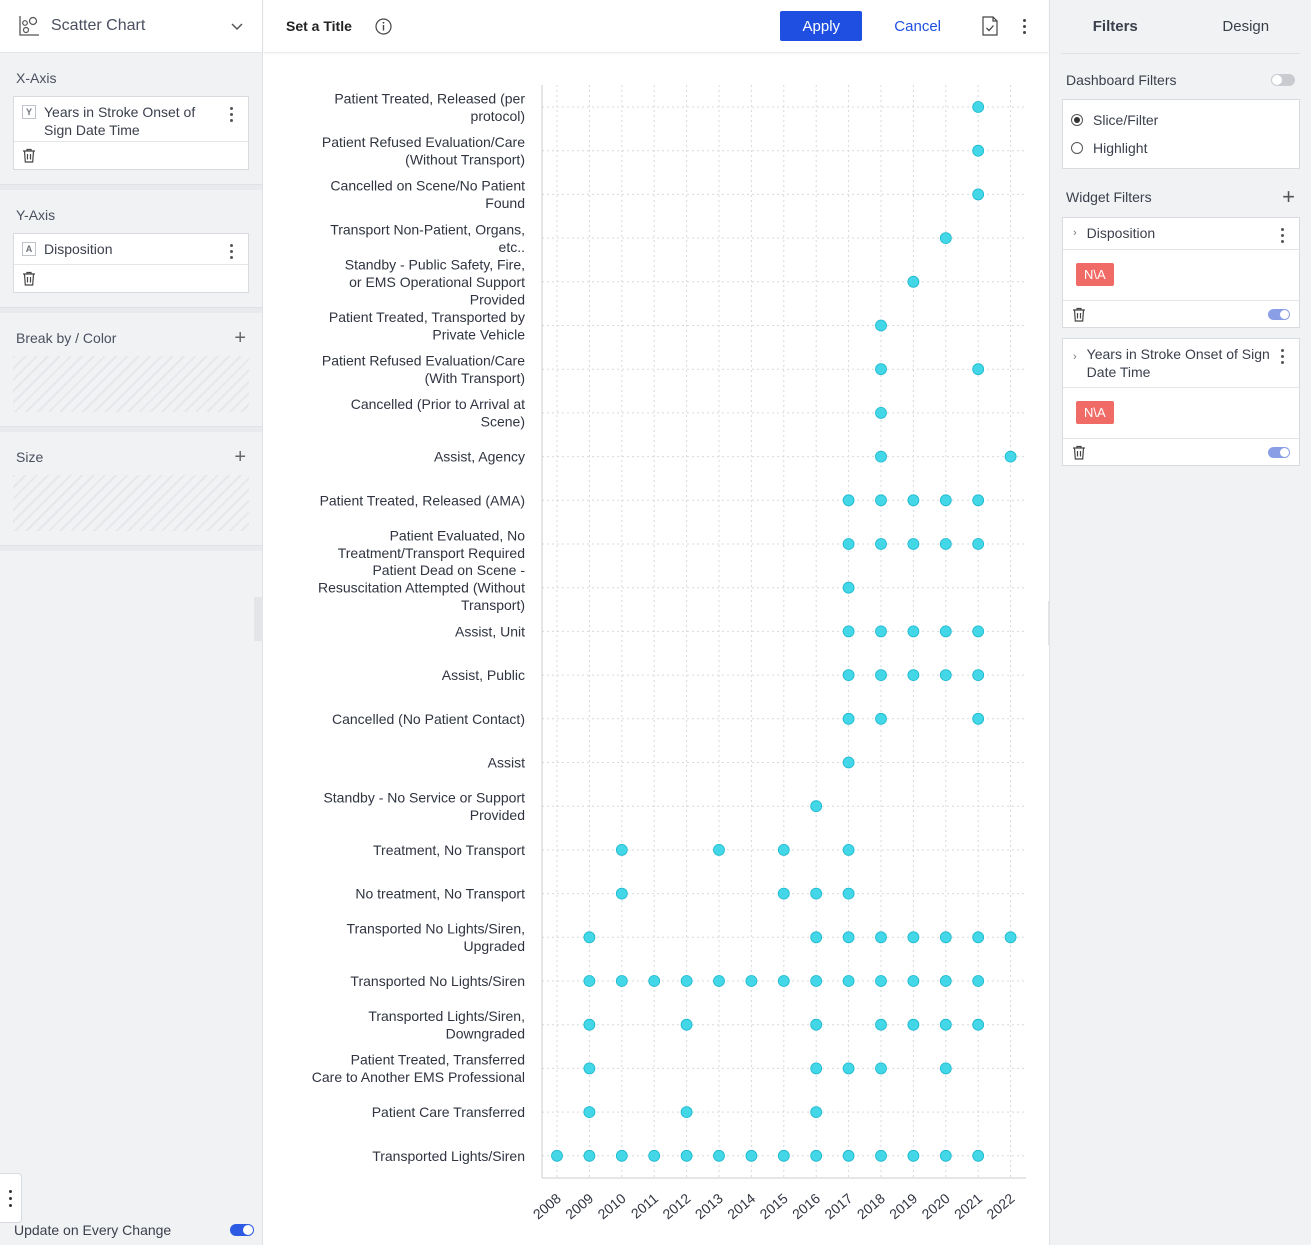 Image resolution: width=1311 pixels, height=1245 pixels. I want to click on y-axis-menu-icon, so click(231, 249).